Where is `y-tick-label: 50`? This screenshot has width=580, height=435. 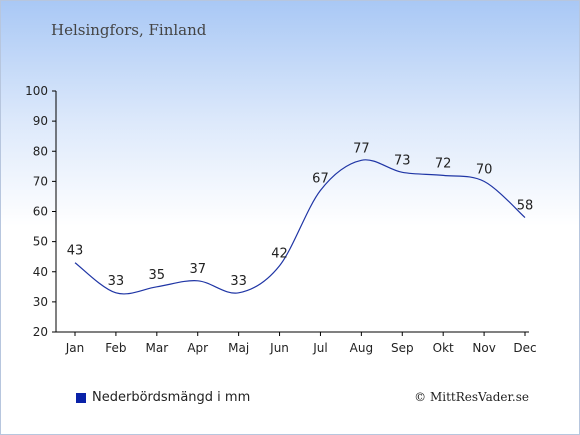
y-tick-label: 50 is located at coordinates (40, 242).